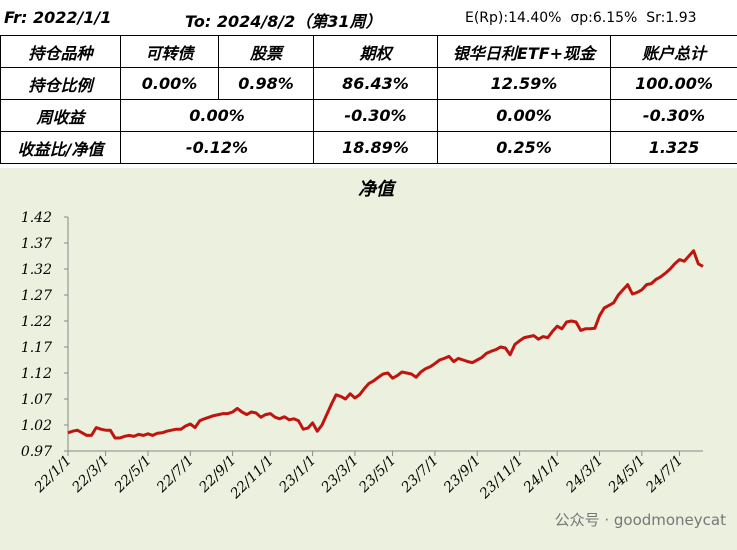 The height and width of the screenshot is (550, 737). What do you see at coordinates (36, 270) in the screenshot?
I see `y-tick-label: 1.32` at bounding box center [36, 270].